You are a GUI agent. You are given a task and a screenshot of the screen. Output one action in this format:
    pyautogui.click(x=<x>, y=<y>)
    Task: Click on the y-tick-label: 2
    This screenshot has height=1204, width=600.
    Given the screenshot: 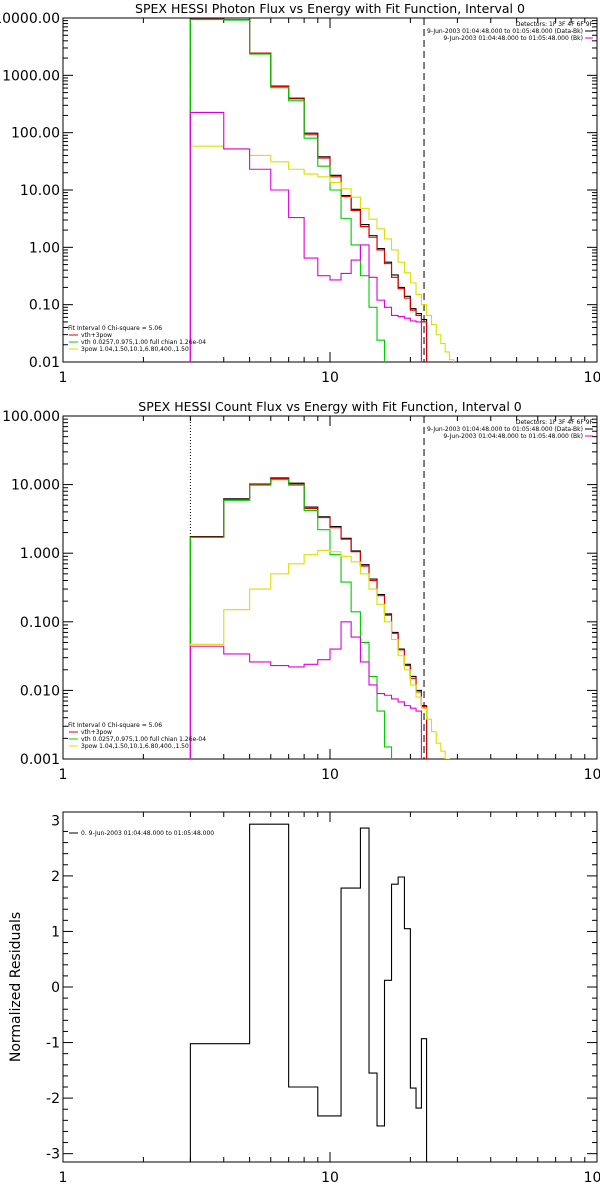 What is the action you would take?
    pyautogui.click(x=55, y=877)
    